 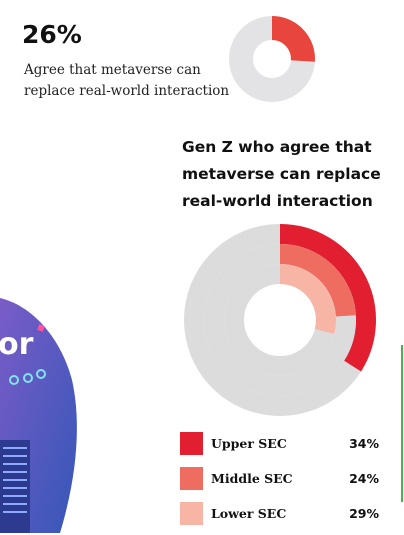 I want to click on legend-value: 24%, so click(x=364, y=478).